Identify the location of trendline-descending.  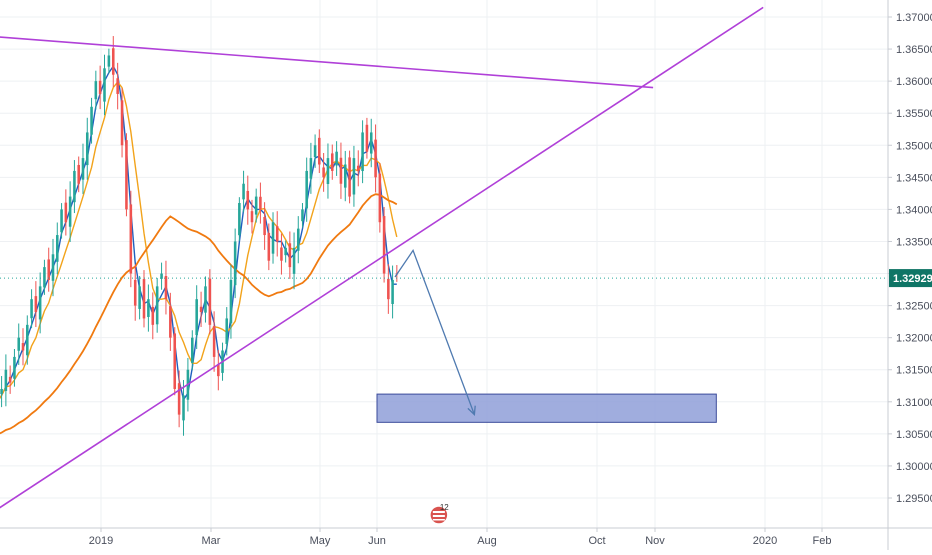
(327, 62).